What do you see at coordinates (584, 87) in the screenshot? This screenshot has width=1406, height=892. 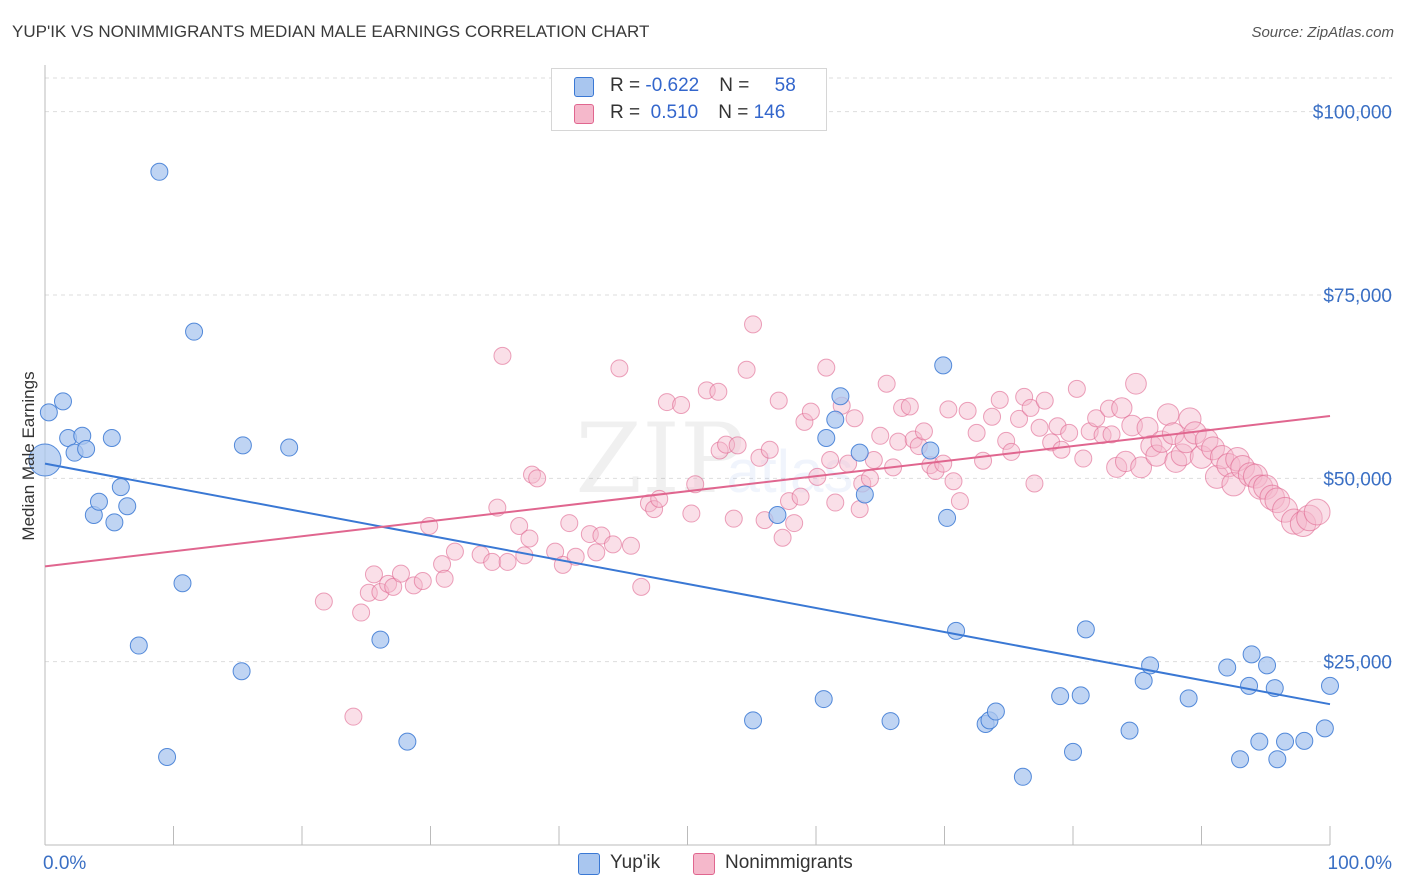 I see `yupik-swatch` at bounding box center [584, 87].